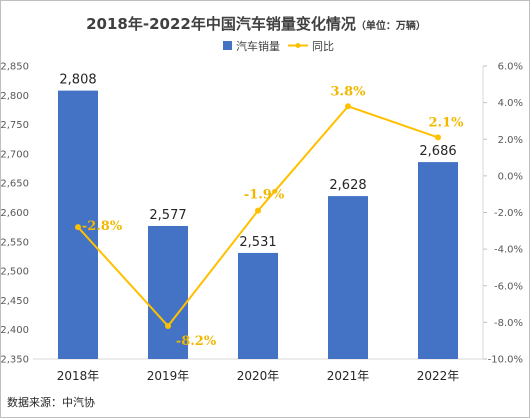 The width and height of the screenshot is (530, 418). What do you see at coordinates (227, 45) in the screenshot?
I see `legend-bar-swatch` at bounding box center [227, 45].